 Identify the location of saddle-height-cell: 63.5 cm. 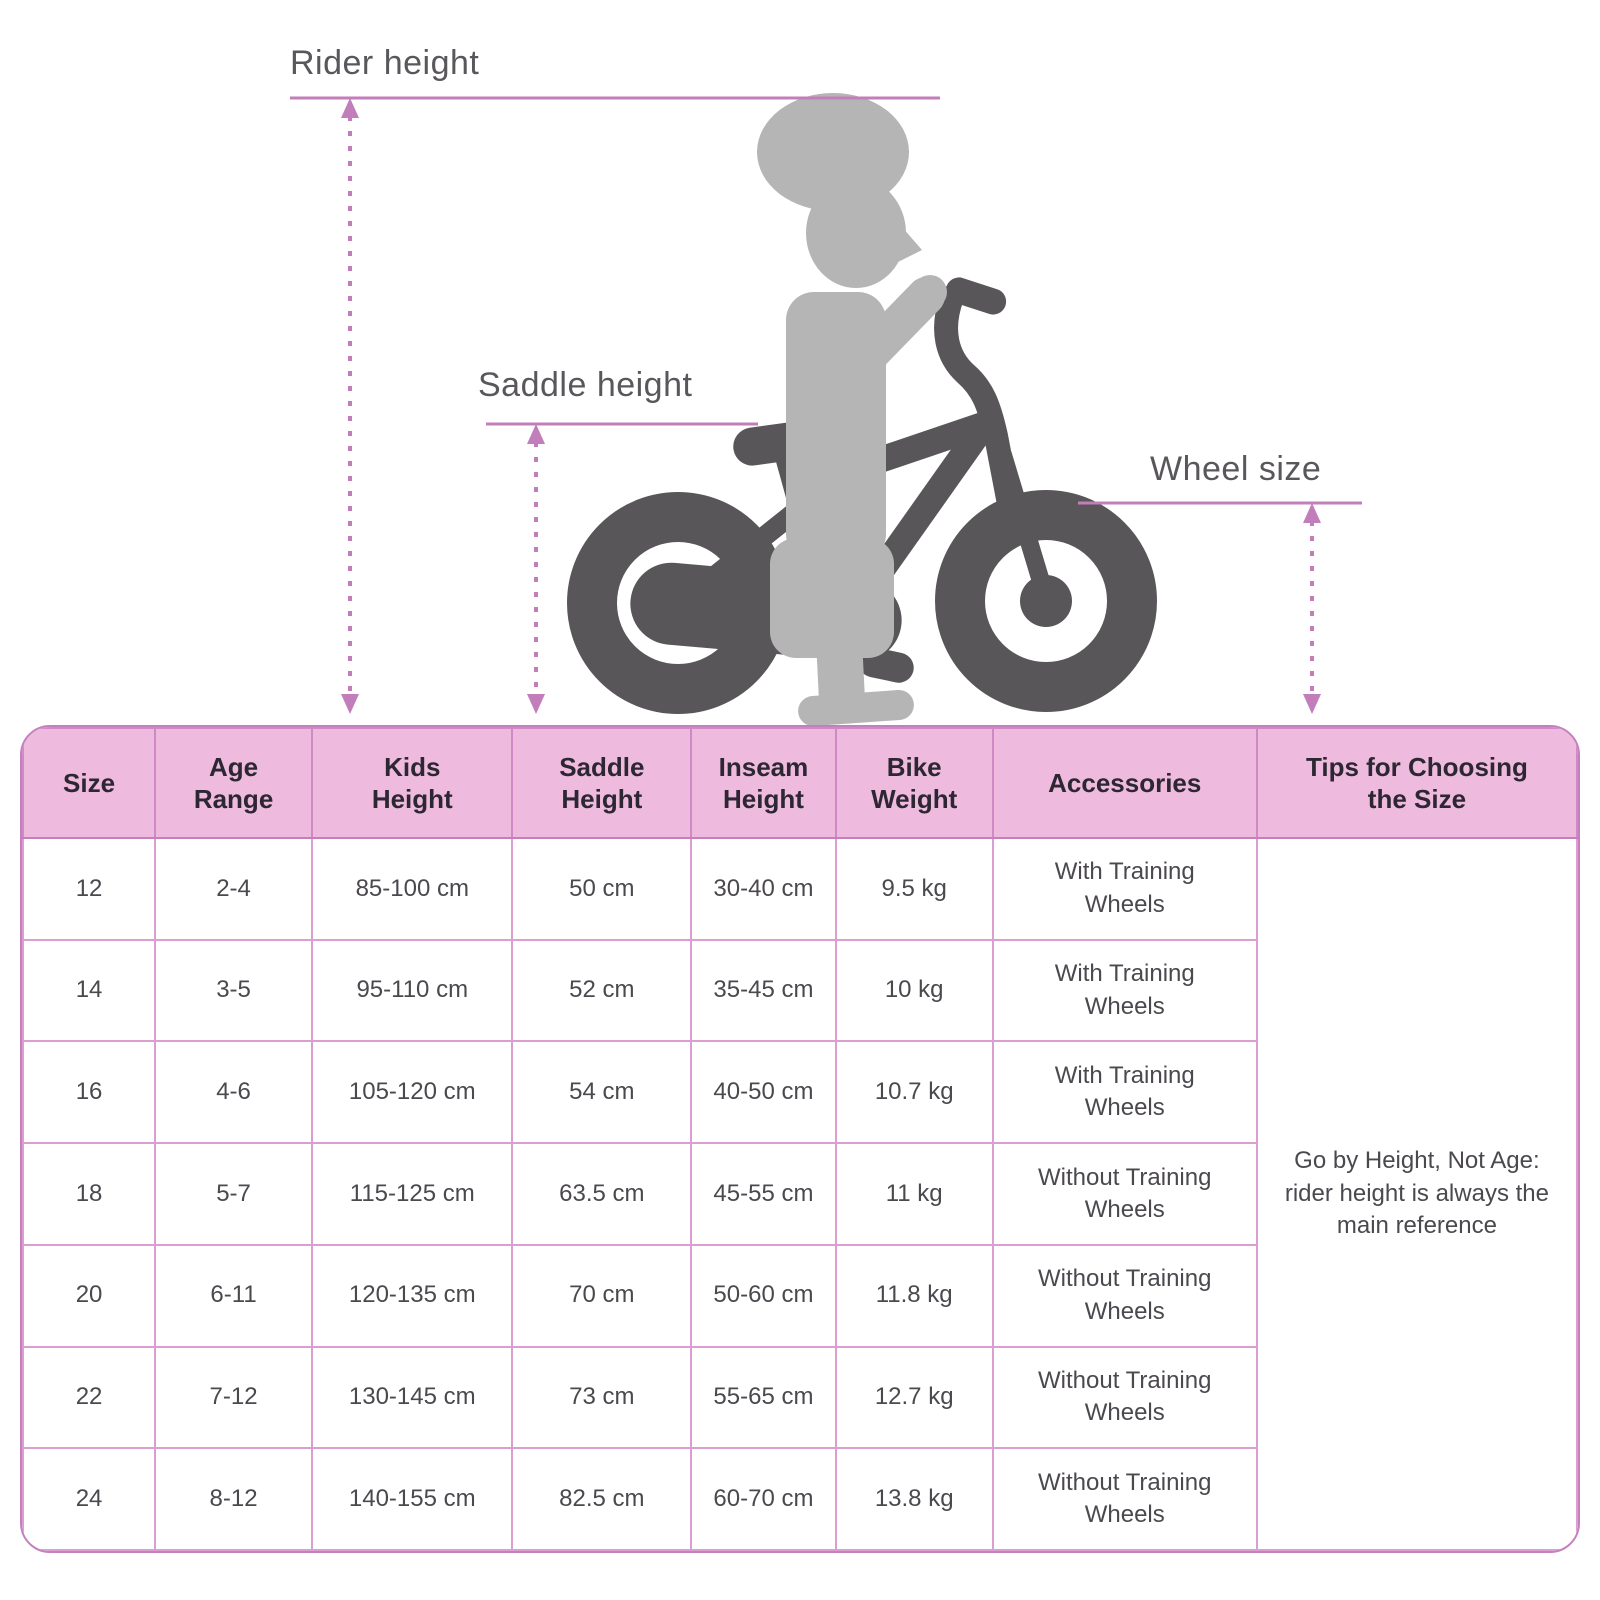
(602, 1194).